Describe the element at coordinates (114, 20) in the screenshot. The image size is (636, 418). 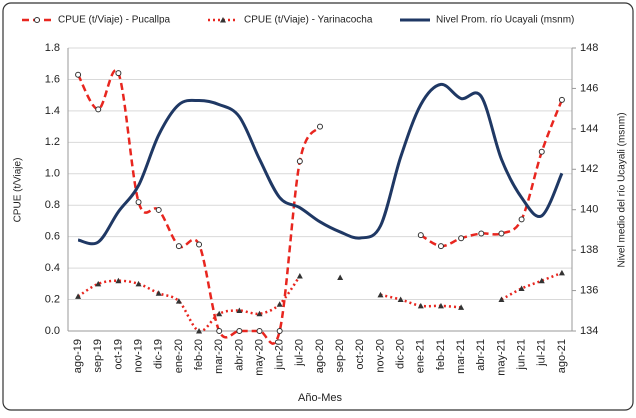
I see `legend-label: CPUE (t/Viaje) - Pucallpa` at that location.